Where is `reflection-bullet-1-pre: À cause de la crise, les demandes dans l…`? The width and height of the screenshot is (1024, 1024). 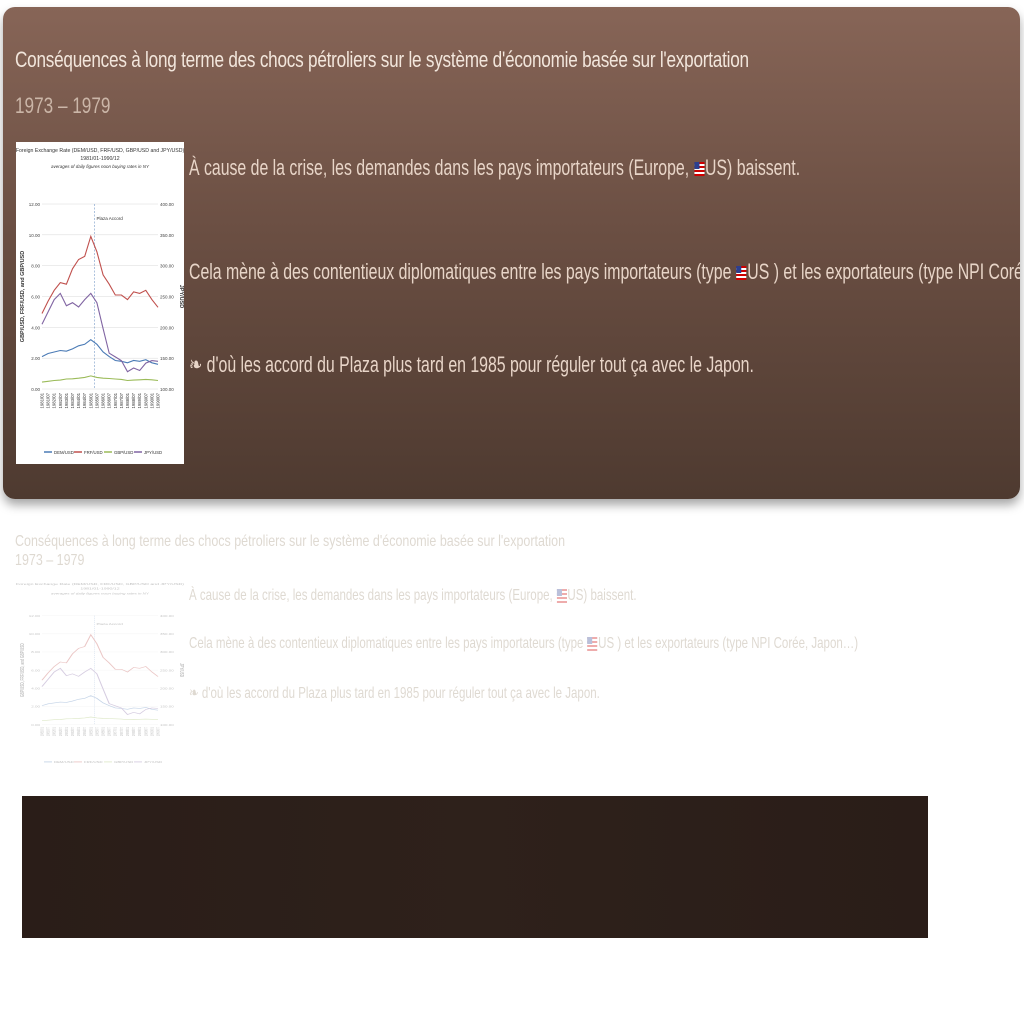
reflection-bullet-1-pre: À cause de la crise, les demandes dans l… is located at coordinates (372, 595).